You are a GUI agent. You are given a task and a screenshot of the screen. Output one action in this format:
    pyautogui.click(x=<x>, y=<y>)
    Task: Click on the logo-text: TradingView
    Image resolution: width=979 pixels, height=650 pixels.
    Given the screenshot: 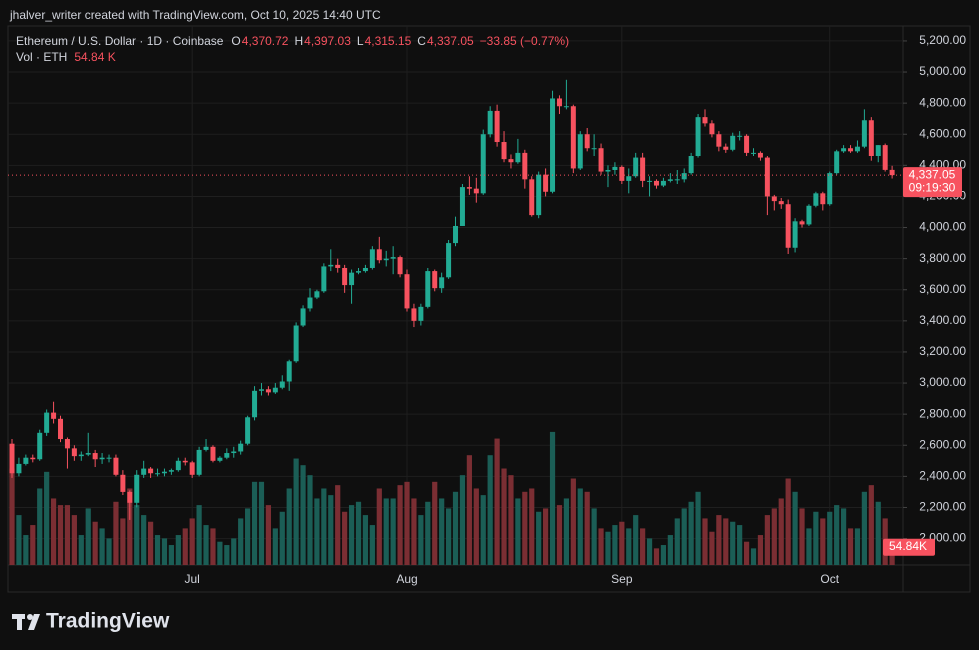 What is the action you would take?
    pyautogui.click(x=108, y=621)
    